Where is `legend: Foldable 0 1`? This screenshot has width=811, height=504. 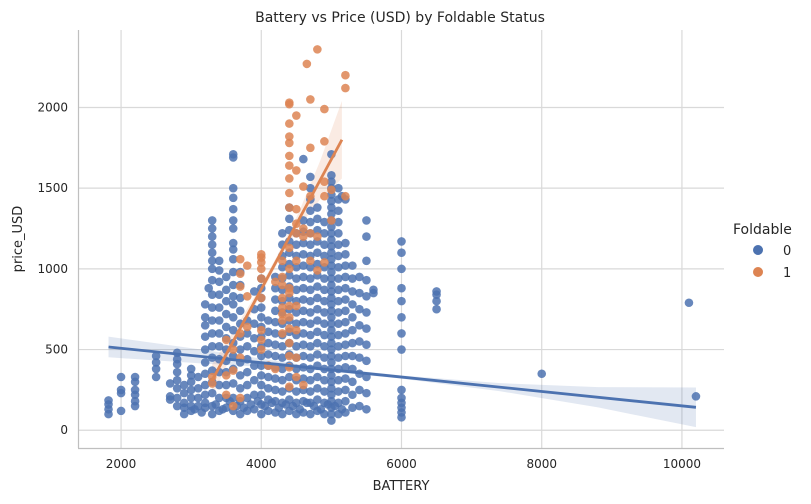
legend: Foldable 0 1 is located at coordinates (762, 251).